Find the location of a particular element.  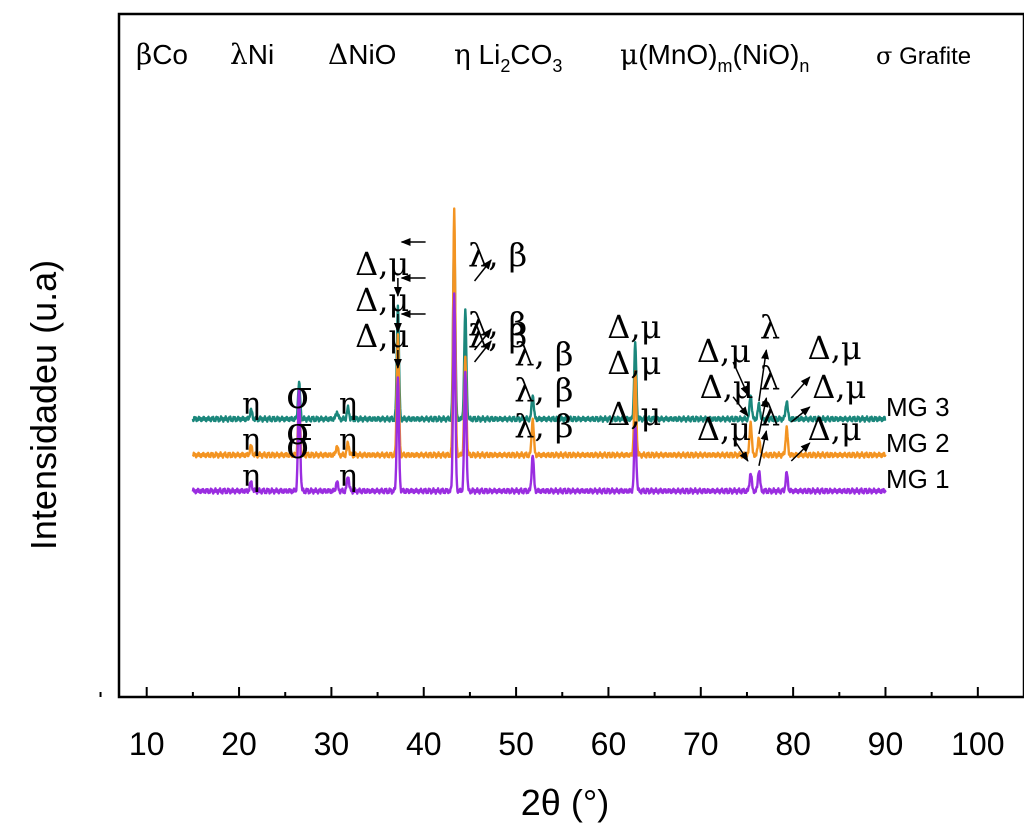

annotation-mg3-delta-mu-4: Δ,μ is located at coordinates (835, 348).